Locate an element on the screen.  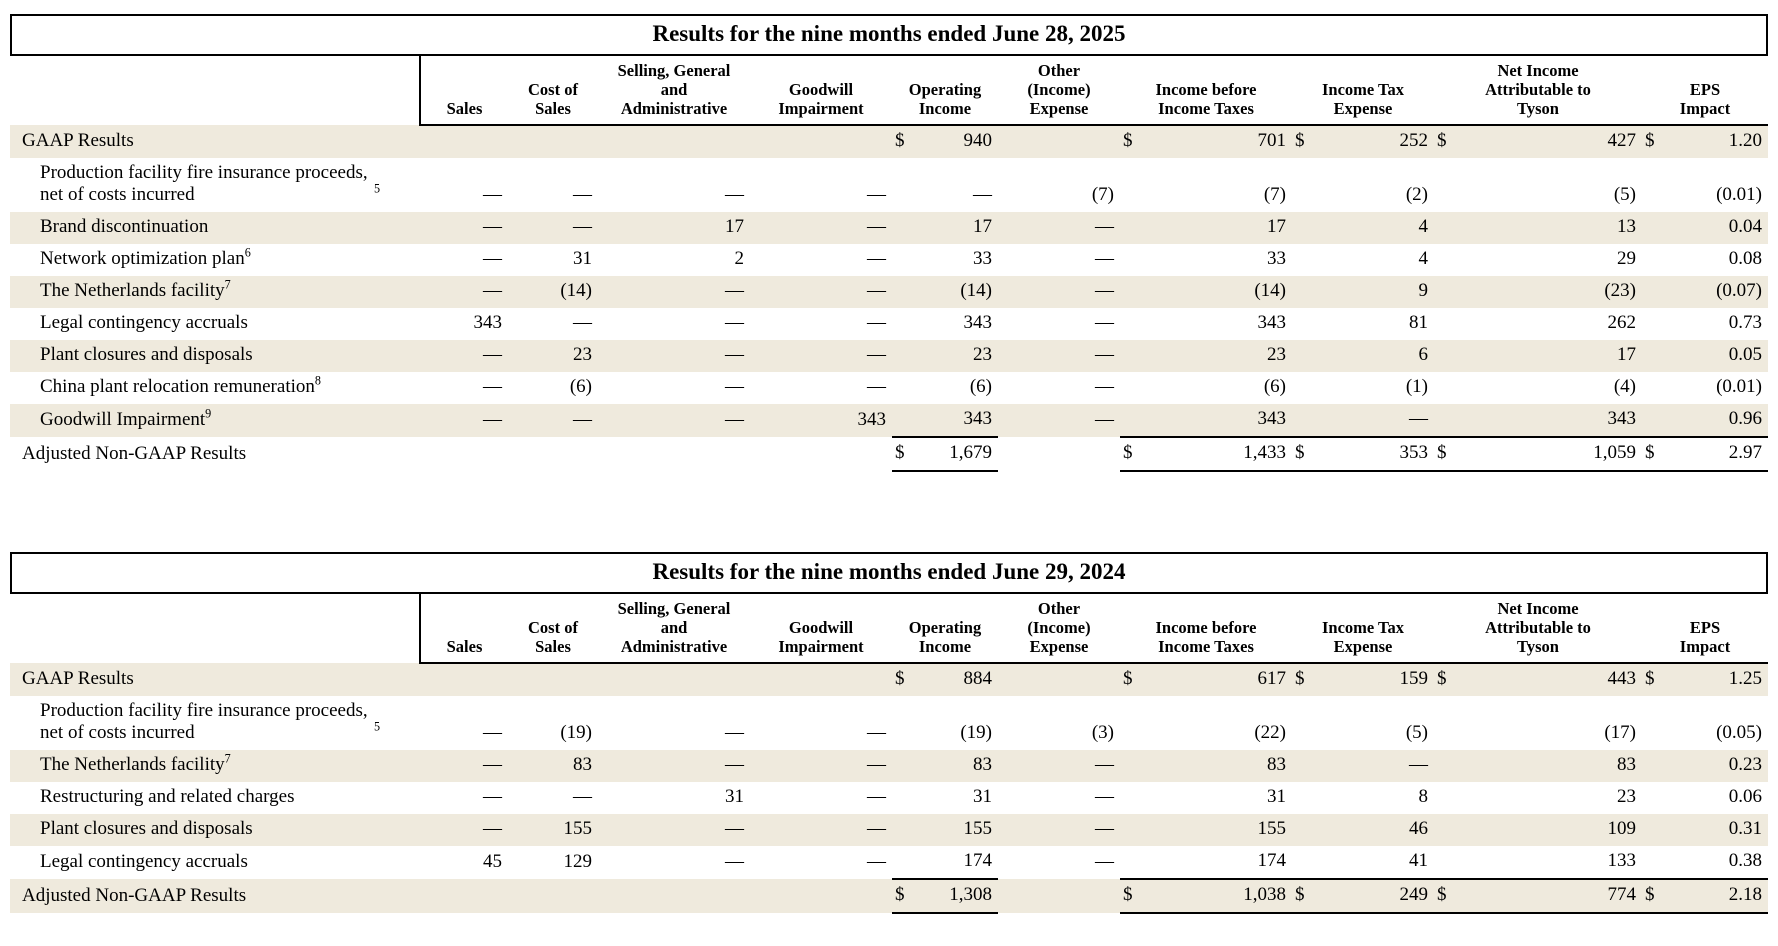
cell-net-income: 774 is located at coordinates (1551, 895).